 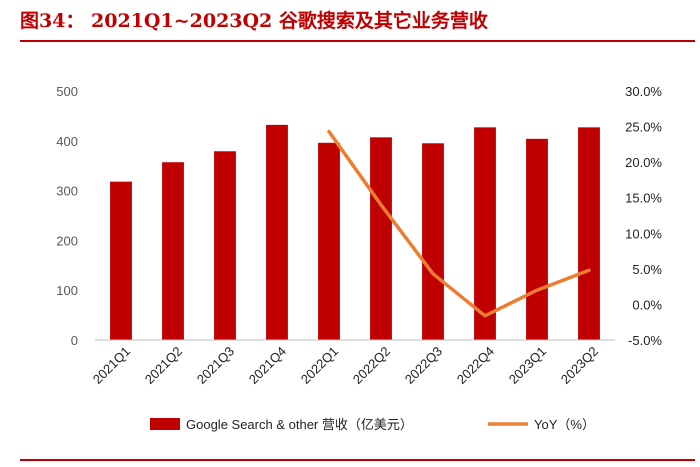 I want to click on legend-bar-swatch, so click(x=165, y=424).